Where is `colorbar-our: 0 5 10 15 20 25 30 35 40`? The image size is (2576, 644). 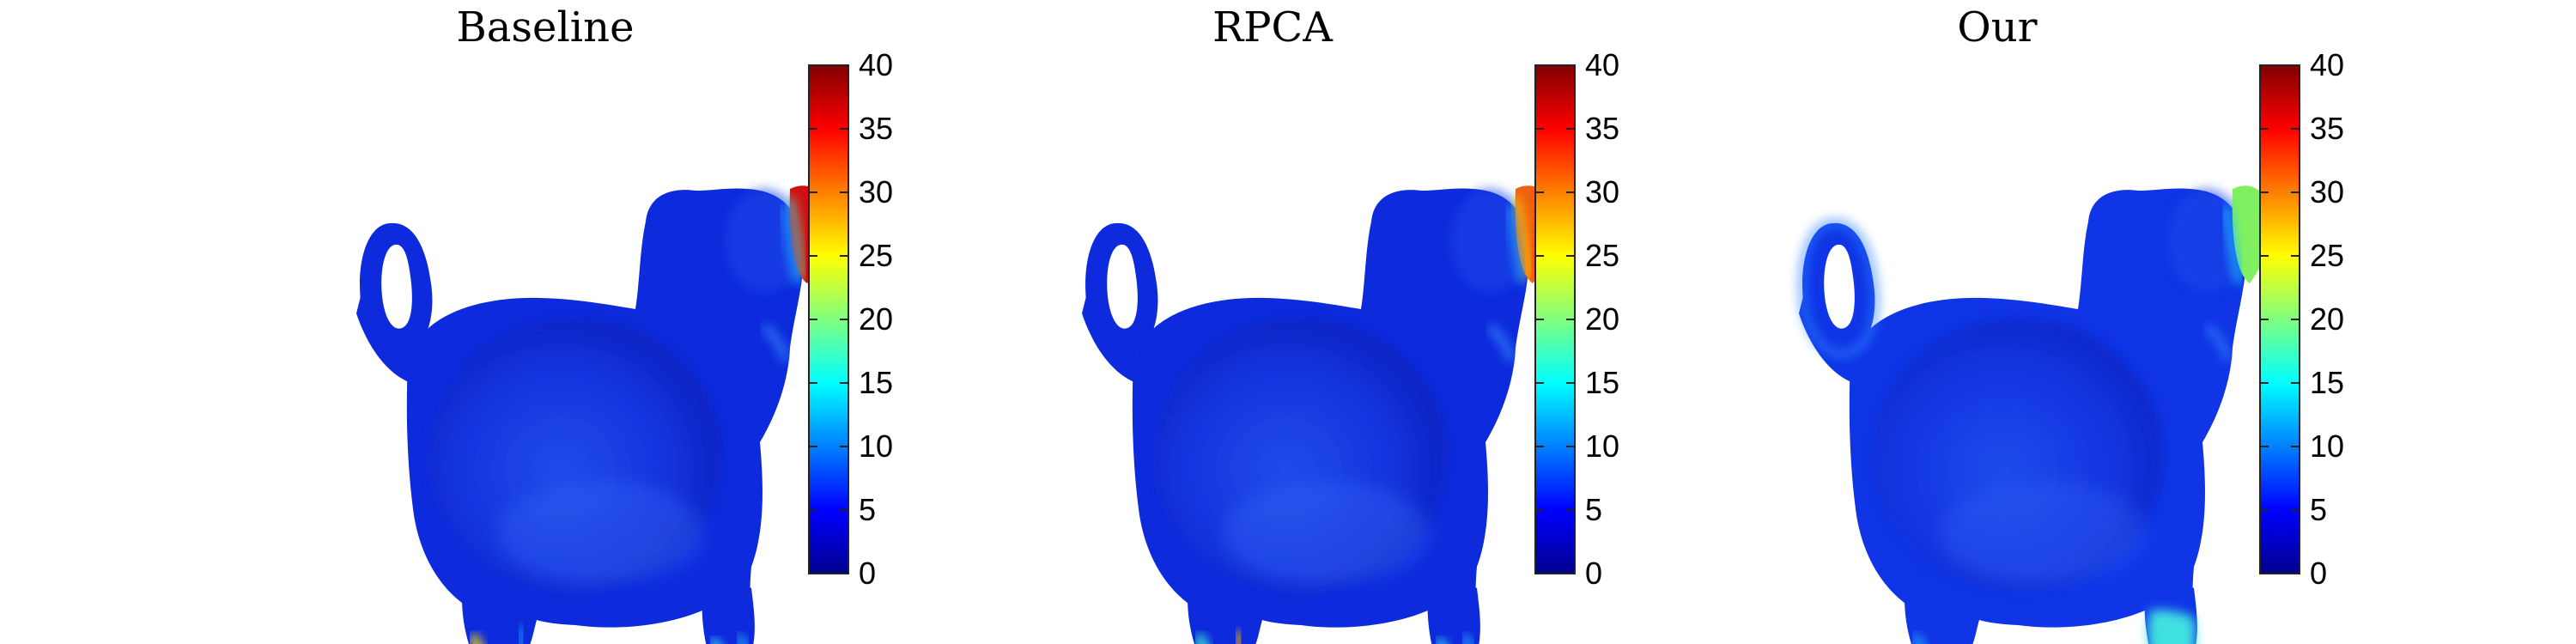
colorbar-our: 0 5 10 15 20 25 30 35 40 is located at coordinates (2302, 319).